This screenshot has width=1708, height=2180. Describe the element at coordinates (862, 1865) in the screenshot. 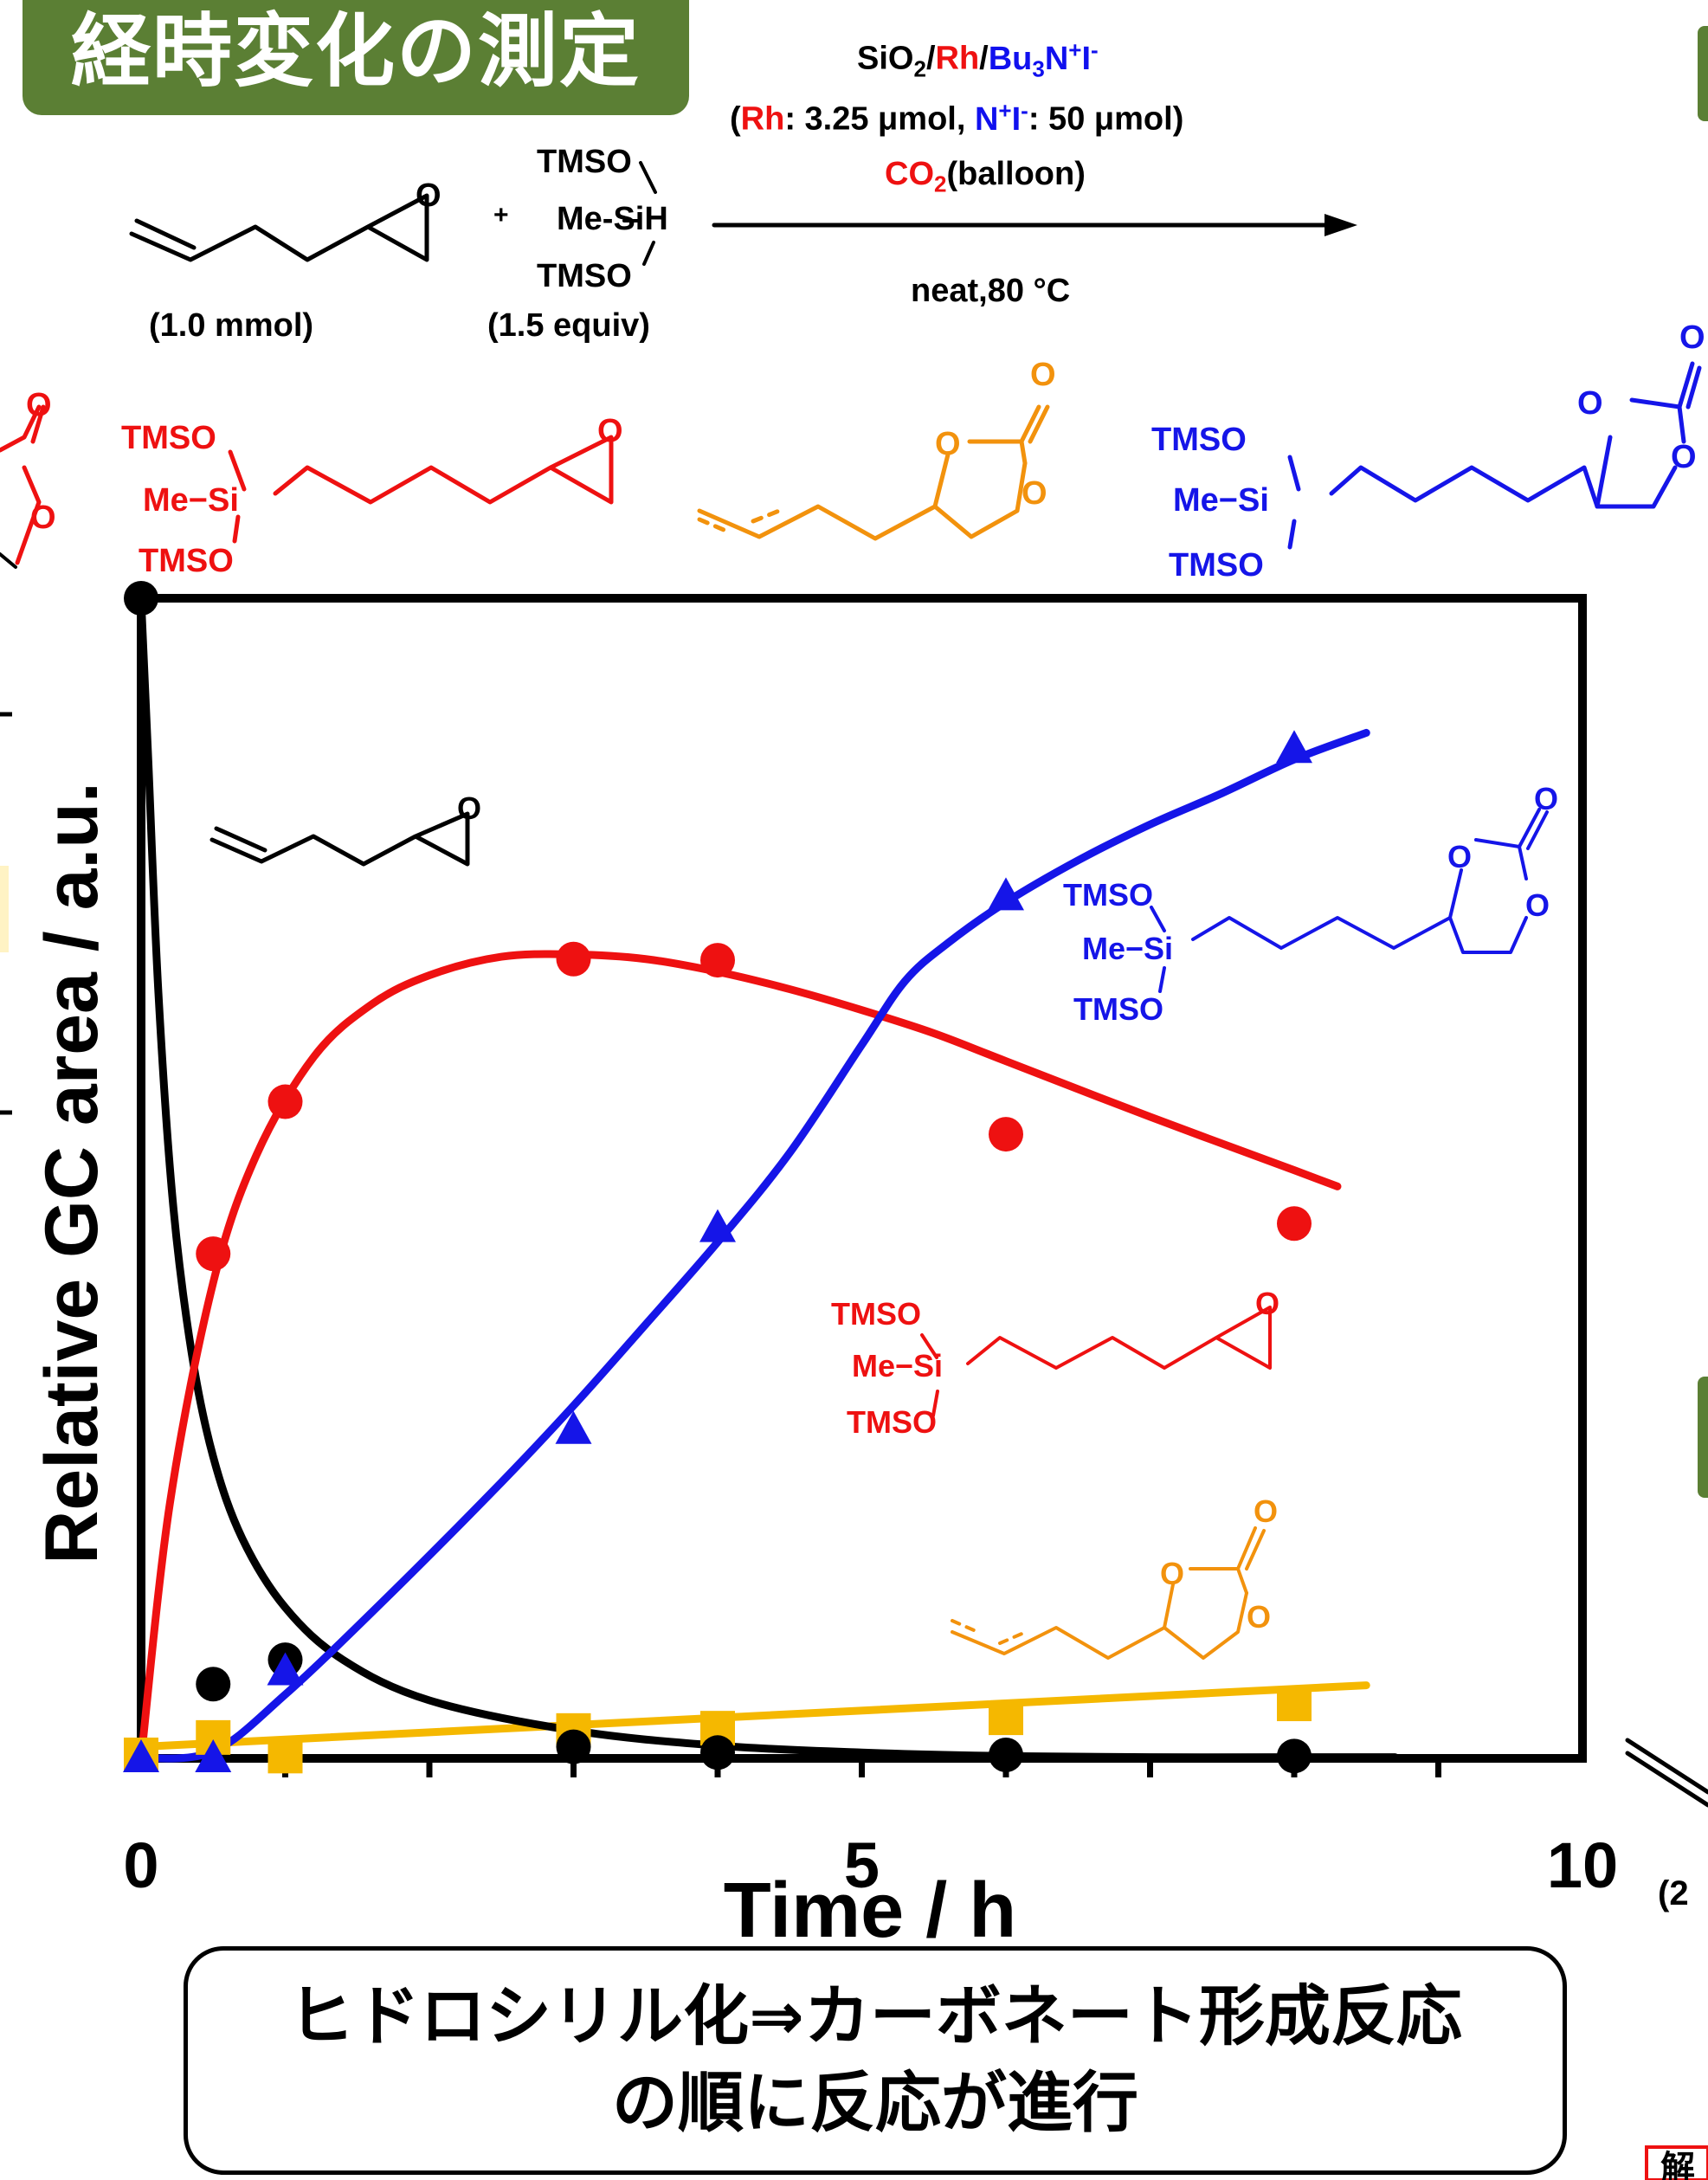

I see `x-tick-label: 5` at that location.